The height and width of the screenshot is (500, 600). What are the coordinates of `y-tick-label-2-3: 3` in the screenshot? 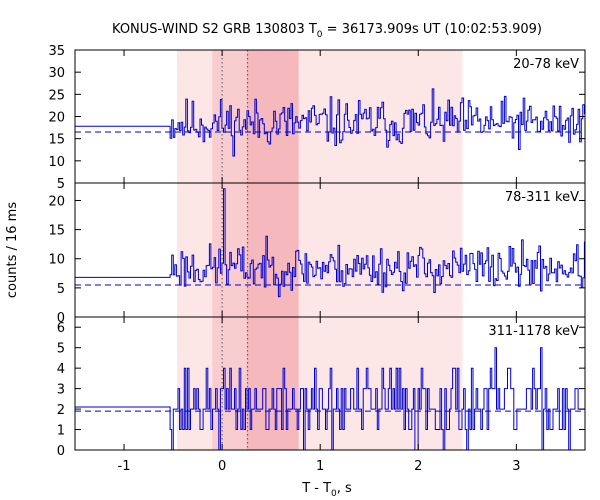 It's located at (61, 390).